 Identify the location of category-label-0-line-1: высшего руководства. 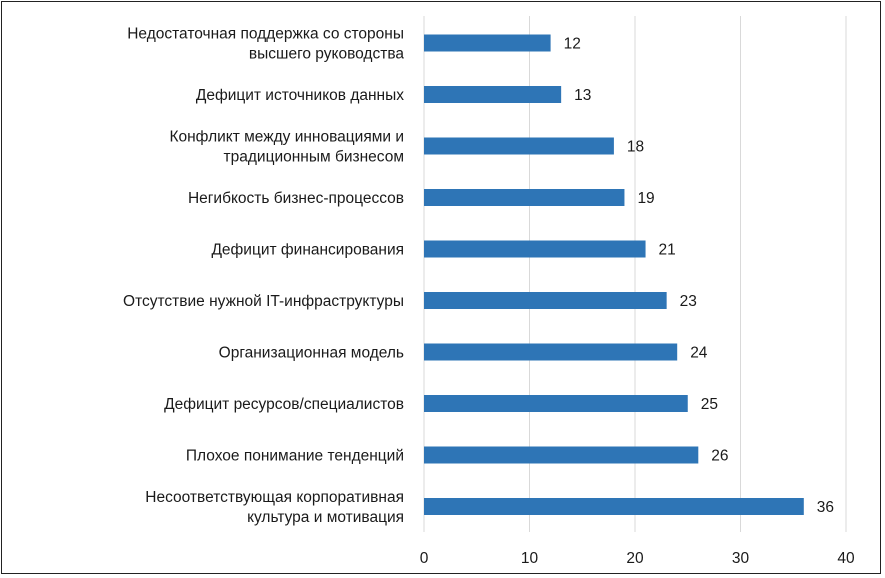
(326, 54).